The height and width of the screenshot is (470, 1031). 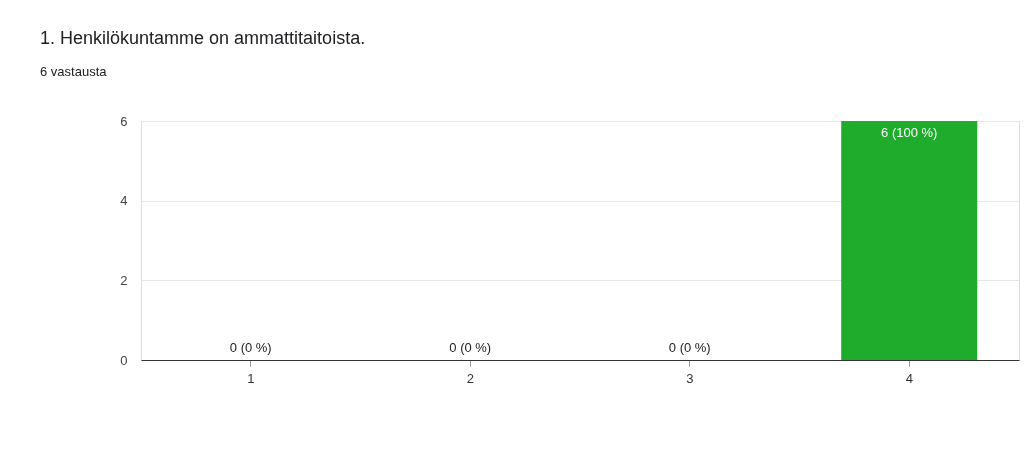 What do you see at coordinates (203, 38) in the screenshot?
I see `chart-title: 1. Henkilökuntamme on ammattitaitoista.` at bounding box center [203, 38].